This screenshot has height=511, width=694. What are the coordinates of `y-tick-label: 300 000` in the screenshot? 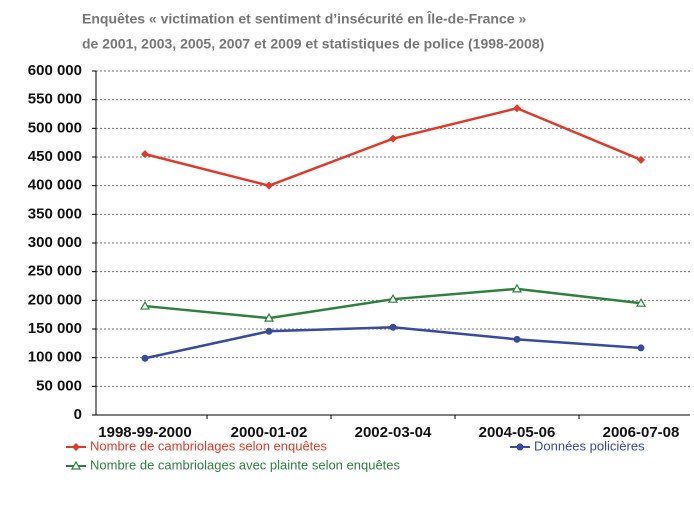 It's located at (55, 242).